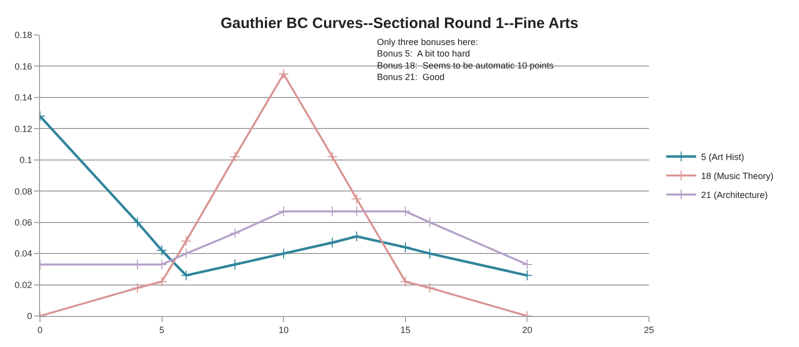 The image size is (799, 347). I want to click on chart-title: Gauthier BC Curves--Sectional Round 1--Fine Arts, so click(399, 23).